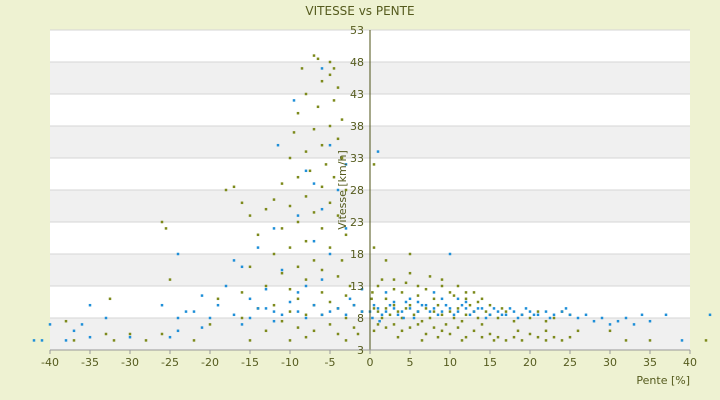 This screenshot has height=400, width=720. What do you see at coordinates (360, 318) in the screenshot?
I see `y-tick-label: 8` at bounding box center [360, 318].